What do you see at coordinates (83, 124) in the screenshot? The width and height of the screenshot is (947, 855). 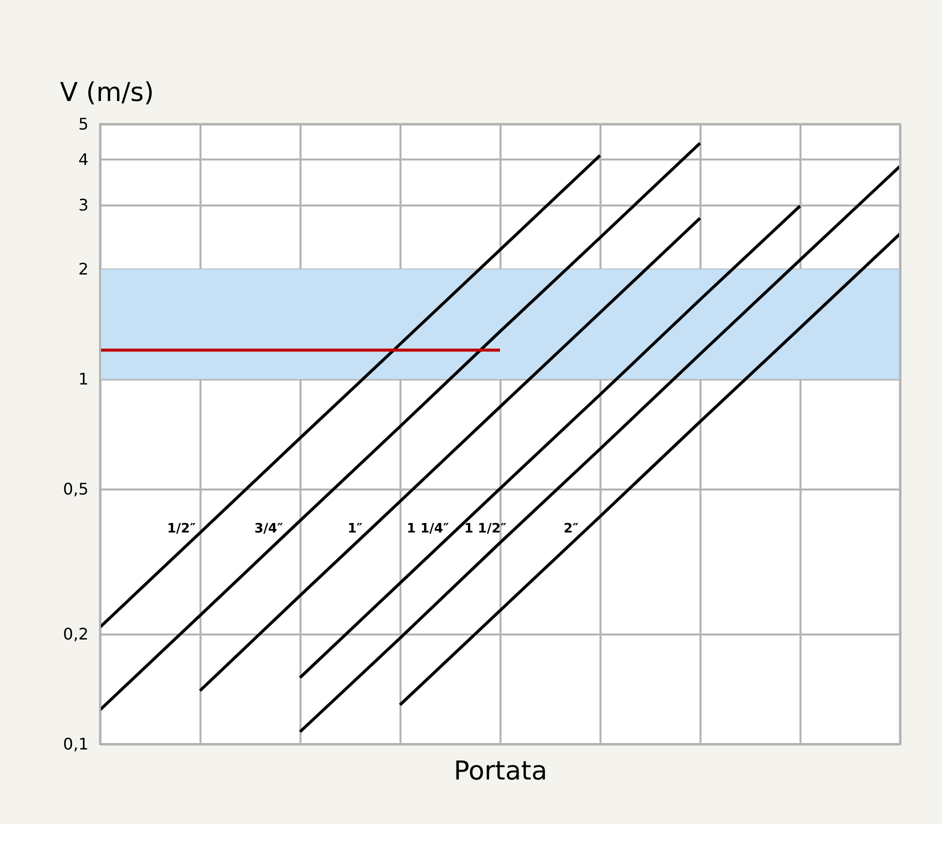 I see `y-tick-label: 5` at bounding box center [83, 124].